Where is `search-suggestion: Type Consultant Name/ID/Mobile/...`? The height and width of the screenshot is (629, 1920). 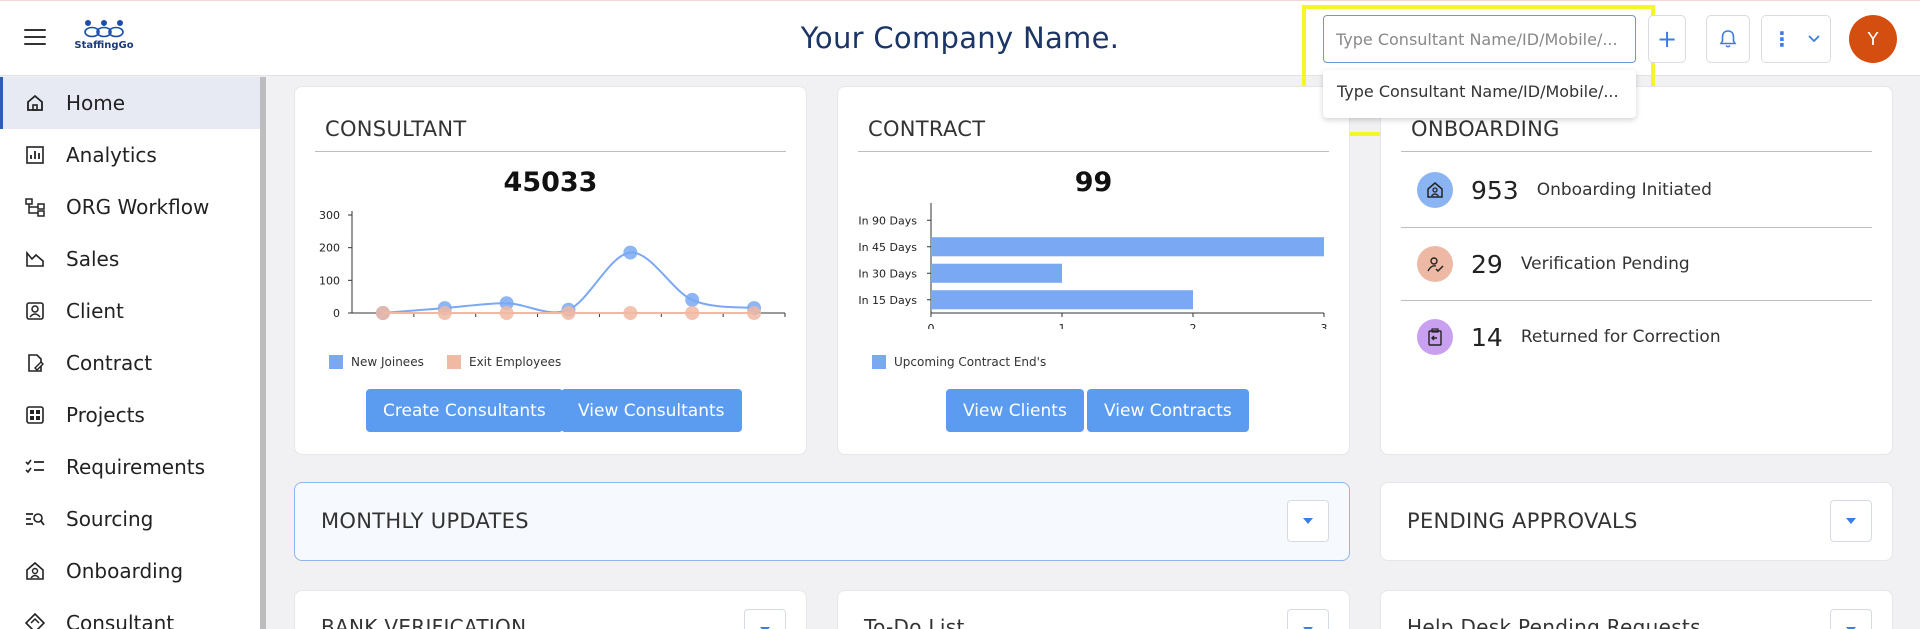 search-suggestion: Type Consultant Name/ID/Mobile/... is located at coordinates (1479, 94).